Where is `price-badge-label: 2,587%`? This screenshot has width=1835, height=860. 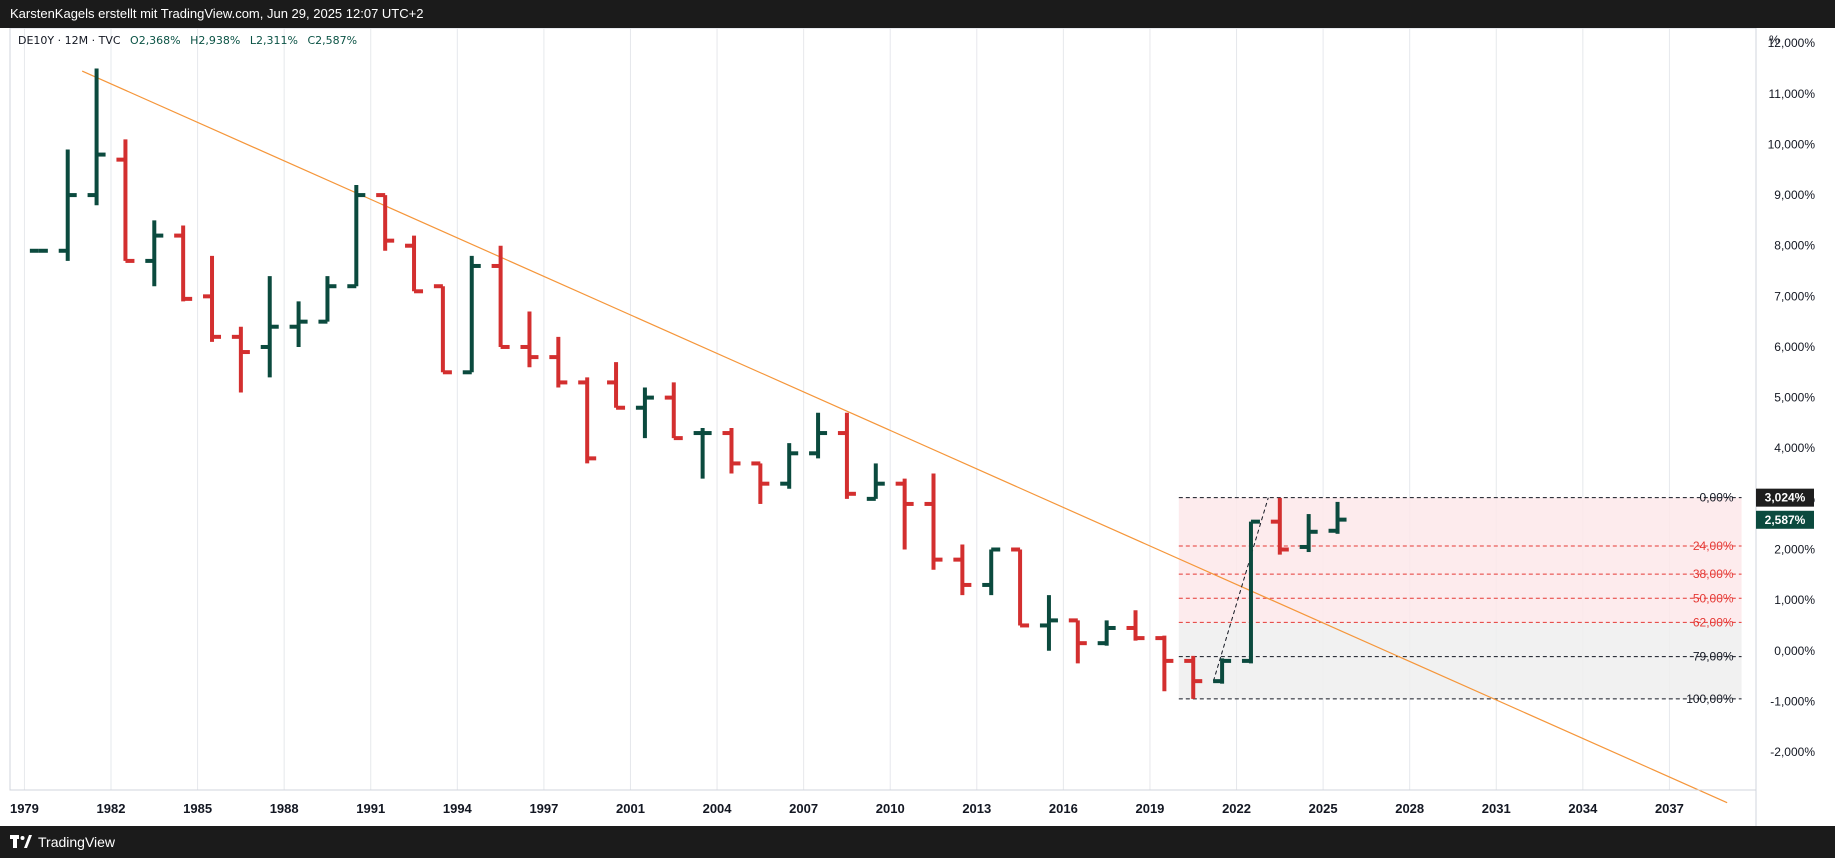 price-badge-label: 2,587% is located at coordinates (1785, 520).